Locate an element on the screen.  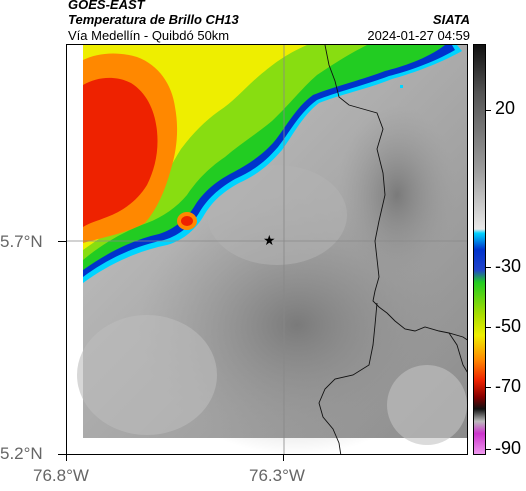
colorbar-tick: -30 is located at coordinates (508, 266).